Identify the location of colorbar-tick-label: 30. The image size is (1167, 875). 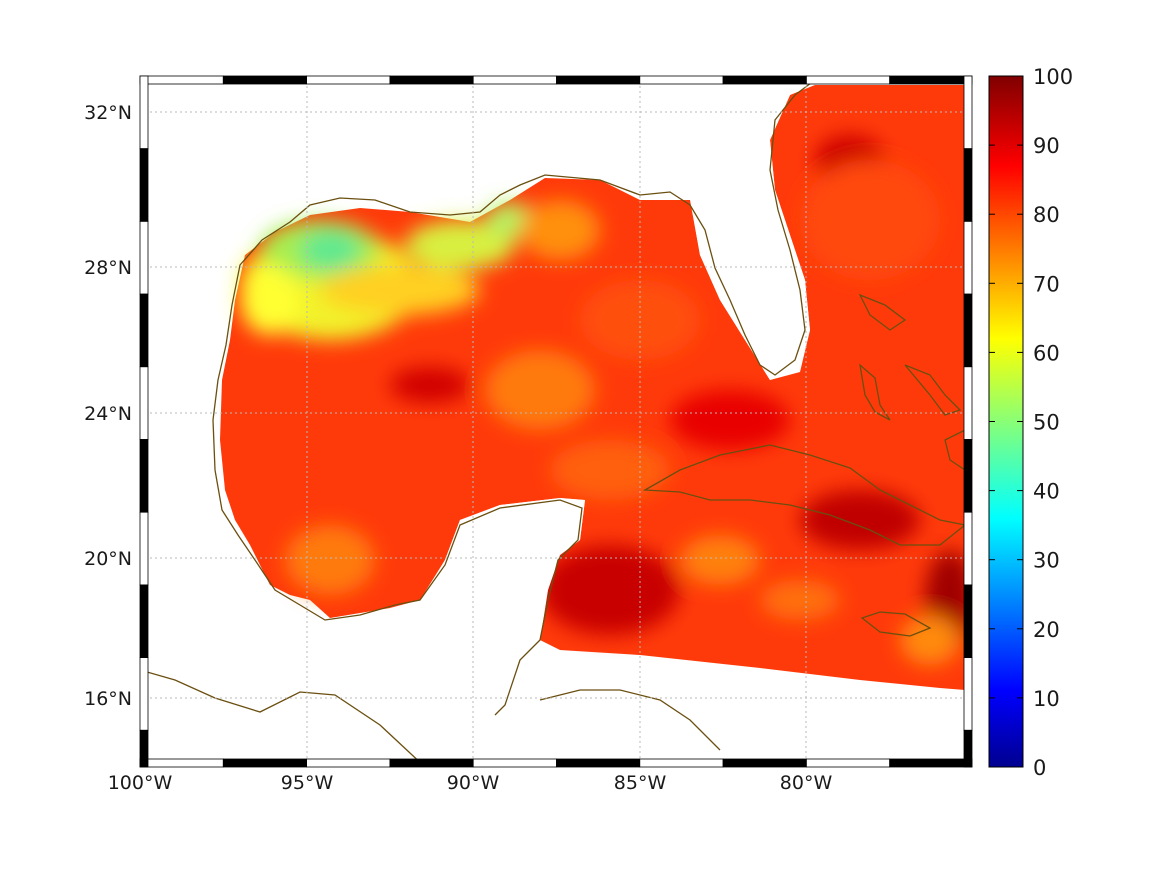
(1046, 561).